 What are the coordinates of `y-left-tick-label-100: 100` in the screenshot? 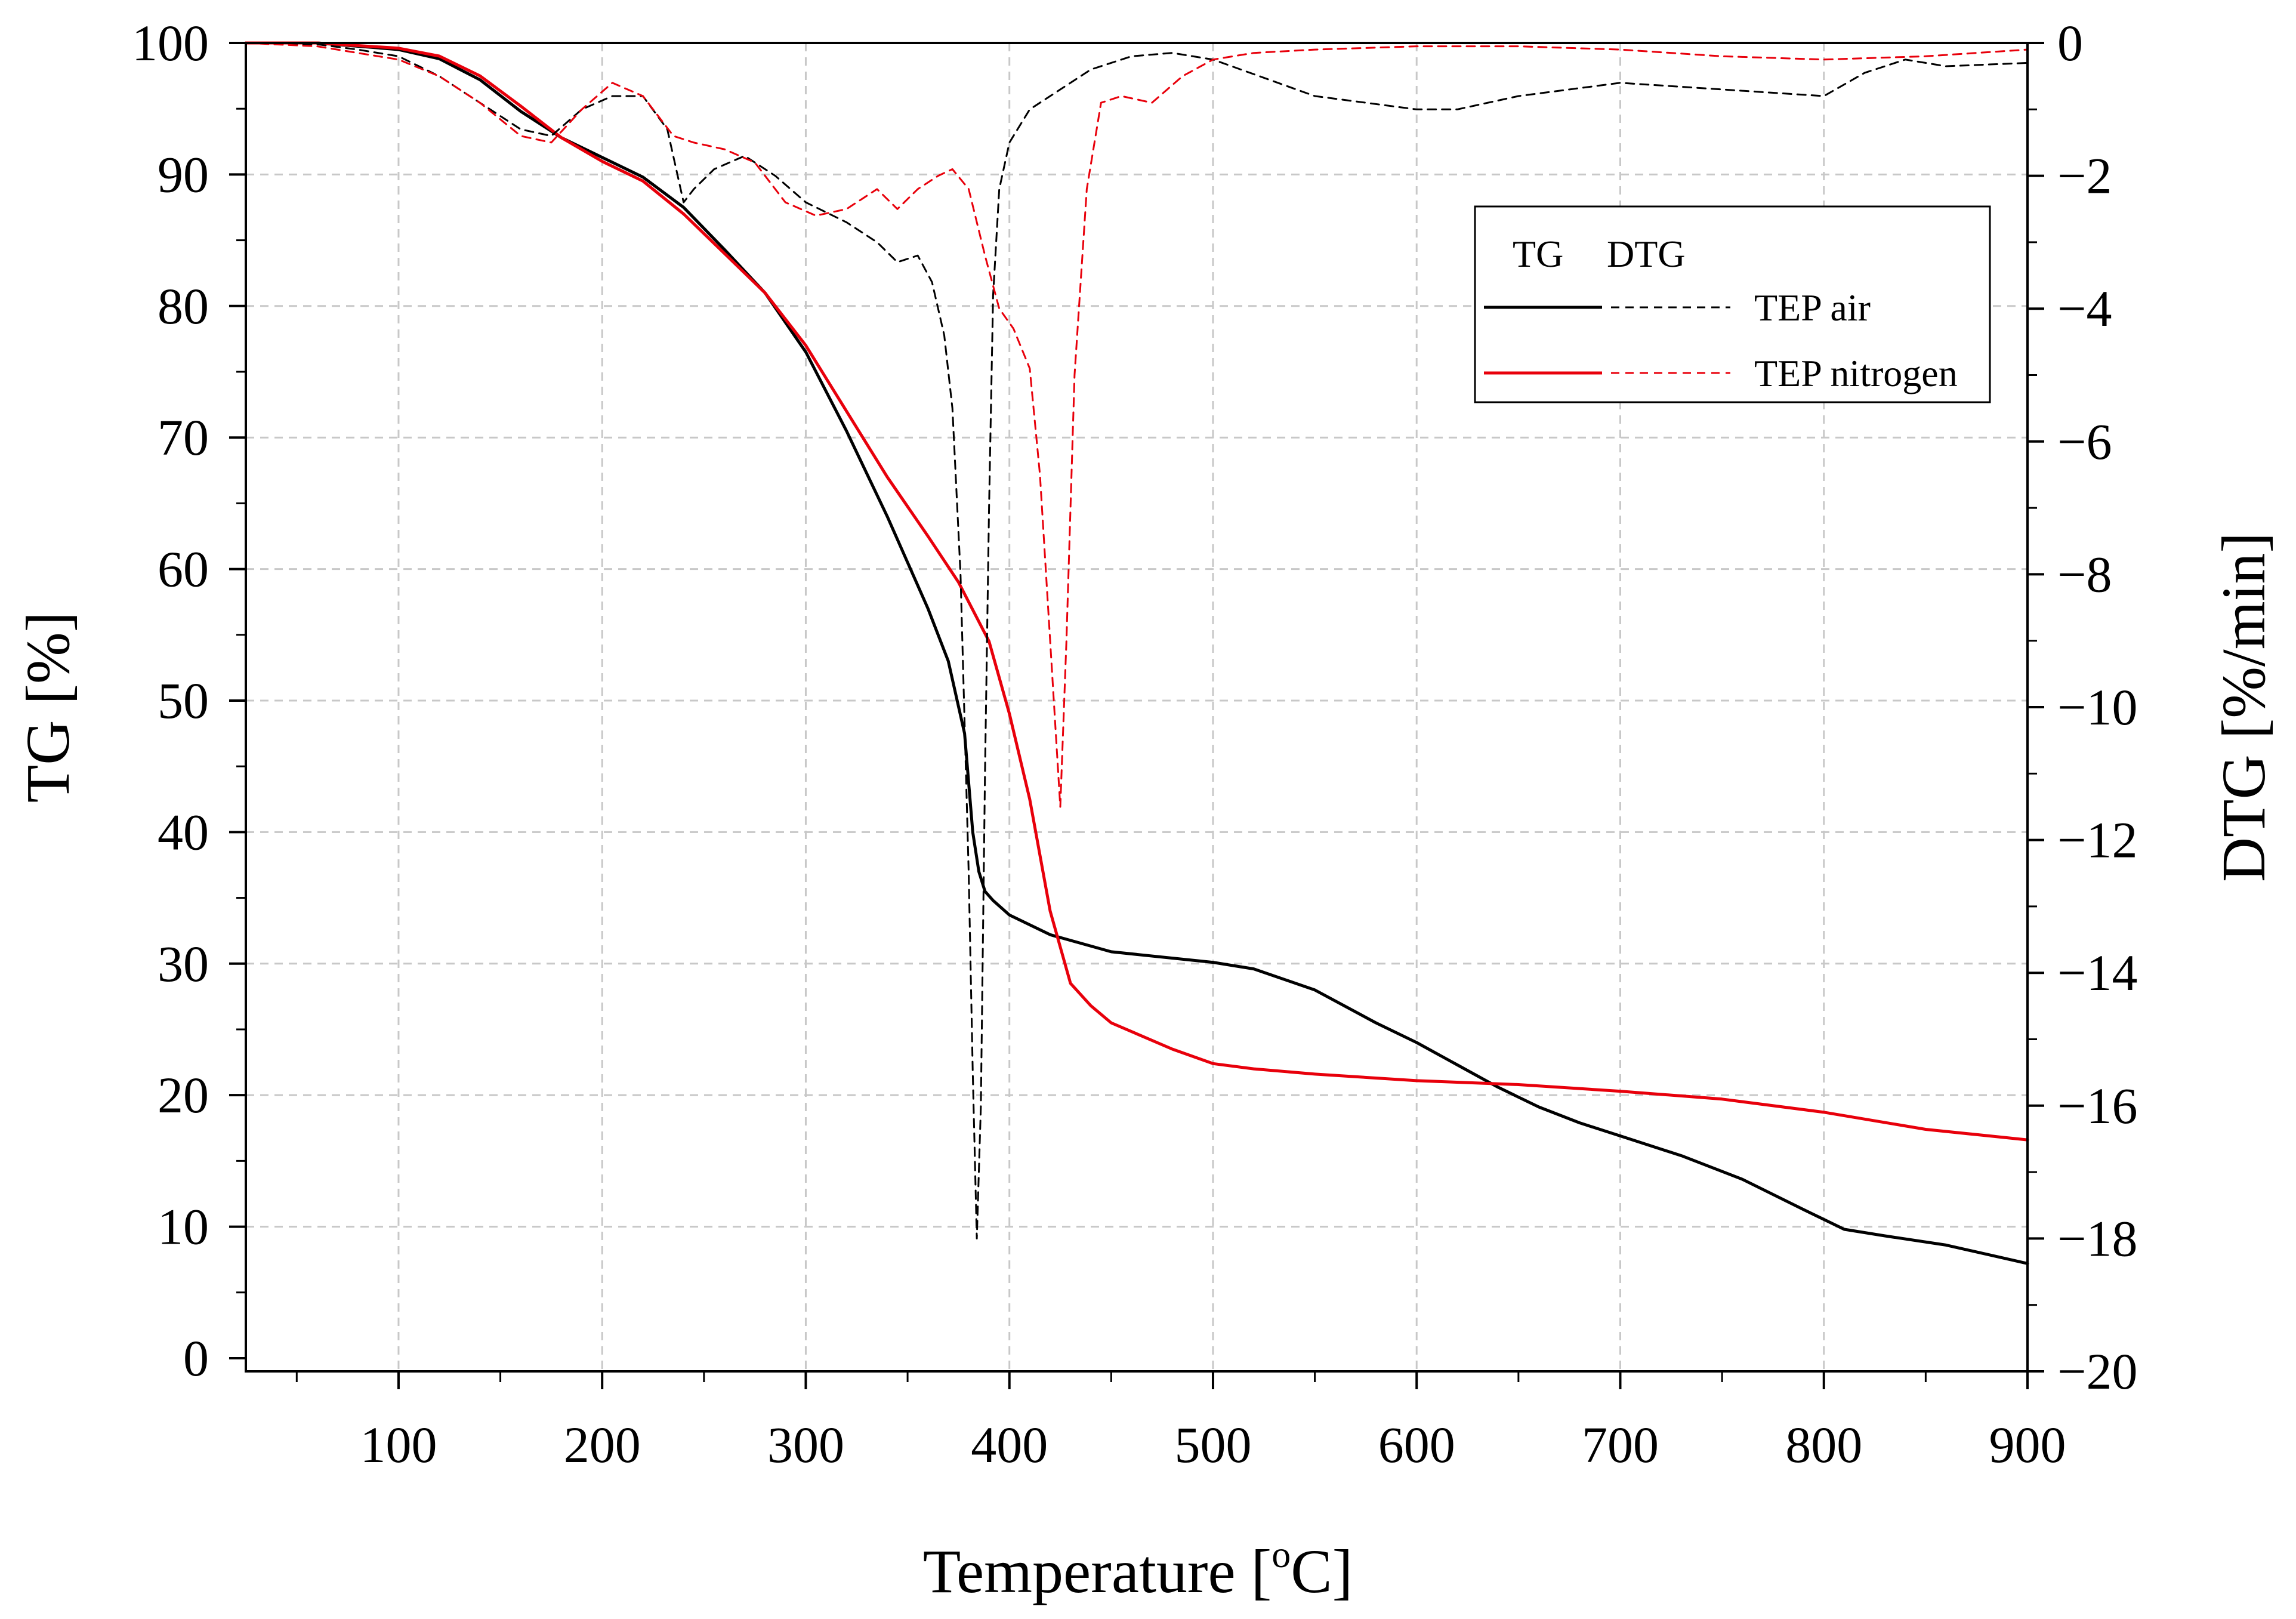 It's located at (170, 43).